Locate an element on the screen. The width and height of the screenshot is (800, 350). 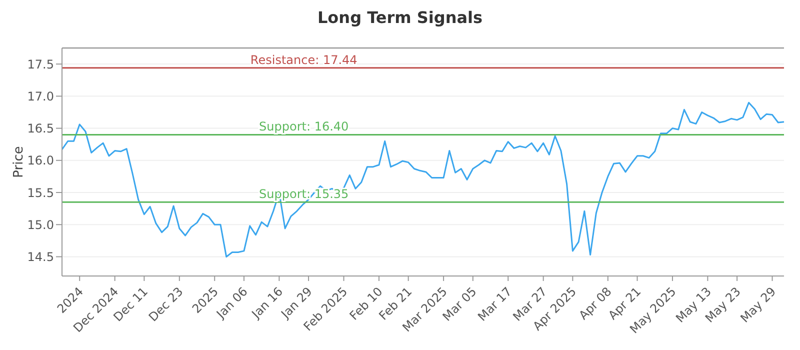
y-tick-label: 16.0 is located at coordinates (40, 161).